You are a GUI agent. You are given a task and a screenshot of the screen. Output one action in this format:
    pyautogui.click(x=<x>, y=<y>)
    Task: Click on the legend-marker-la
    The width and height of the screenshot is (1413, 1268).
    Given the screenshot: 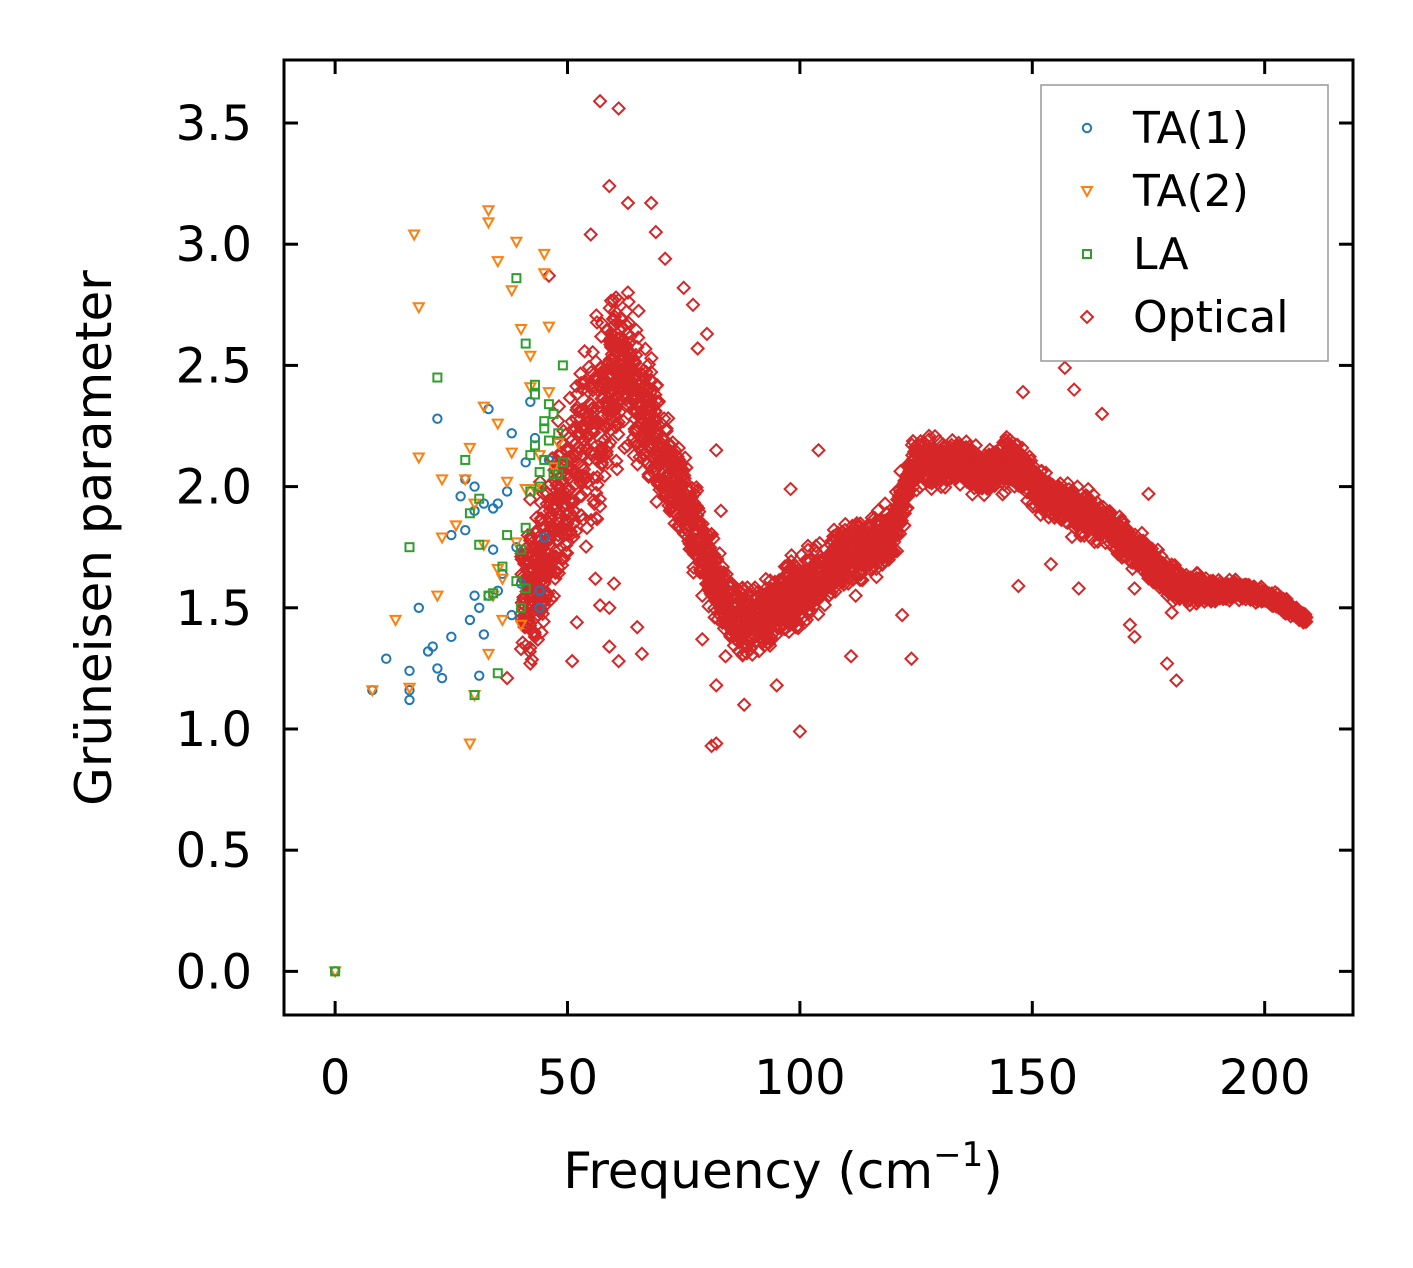 What is the action you would take?
    pyautogui.click(x=1087, y=254)
    